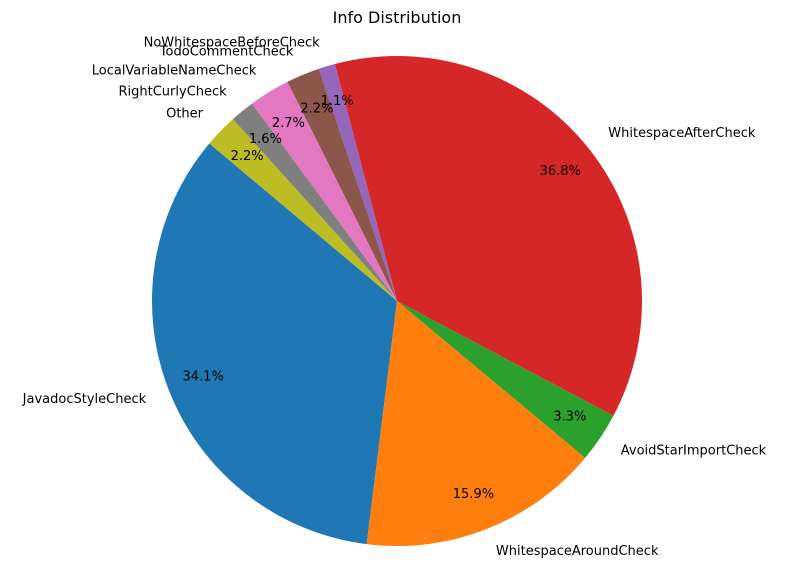 The image size is (794, 581). I want to click on slice-percent-label: 1.1%, so click(337, 101).